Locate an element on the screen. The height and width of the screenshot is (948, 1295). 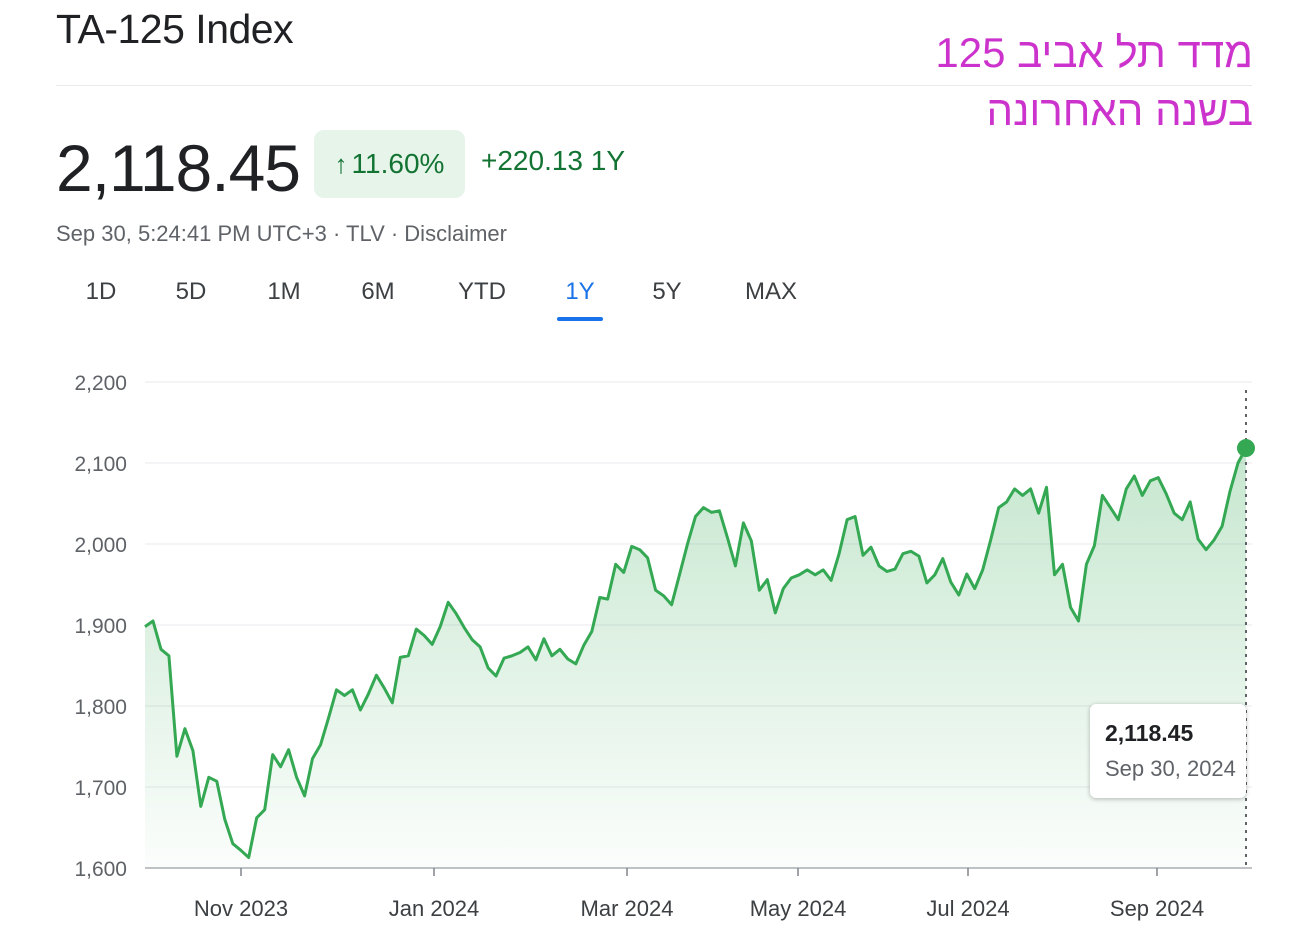
header-divider is located at coordinates (654, 85).